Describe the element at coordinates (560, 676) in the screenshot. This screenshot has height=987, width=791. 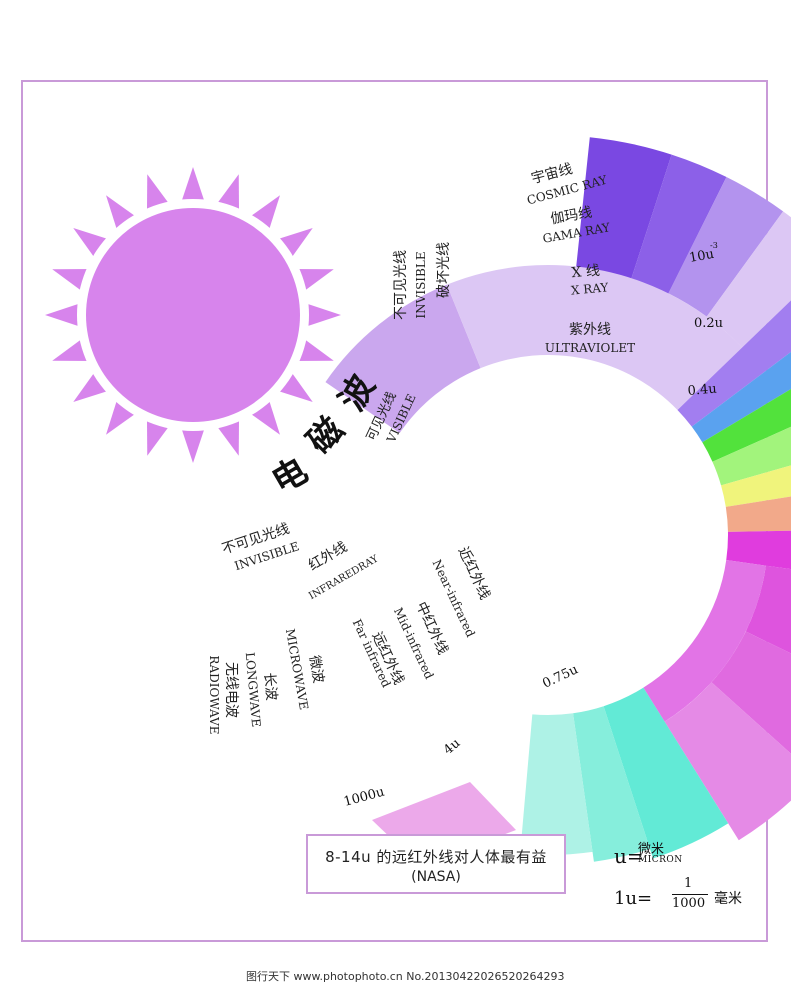
I see `tick-0.75u: 0.75u` at that location.